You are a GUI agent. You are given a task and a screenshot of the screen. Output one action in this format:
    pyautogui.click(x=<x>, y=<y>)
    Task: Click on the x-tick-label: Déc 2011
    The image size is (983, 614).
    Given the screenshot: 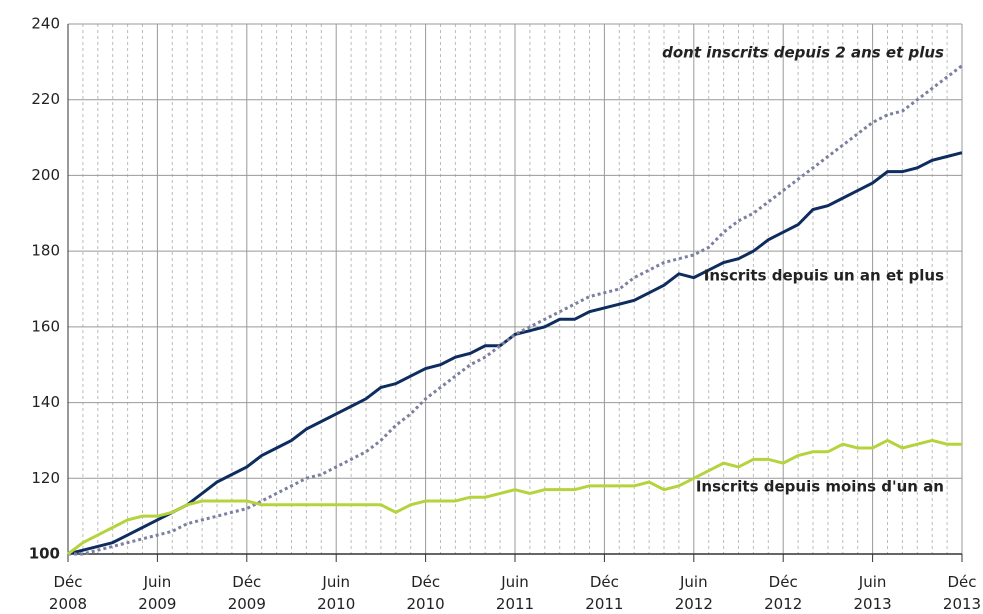 What is the action you would take?
    pyautogui.click(x=604, y=593)
    